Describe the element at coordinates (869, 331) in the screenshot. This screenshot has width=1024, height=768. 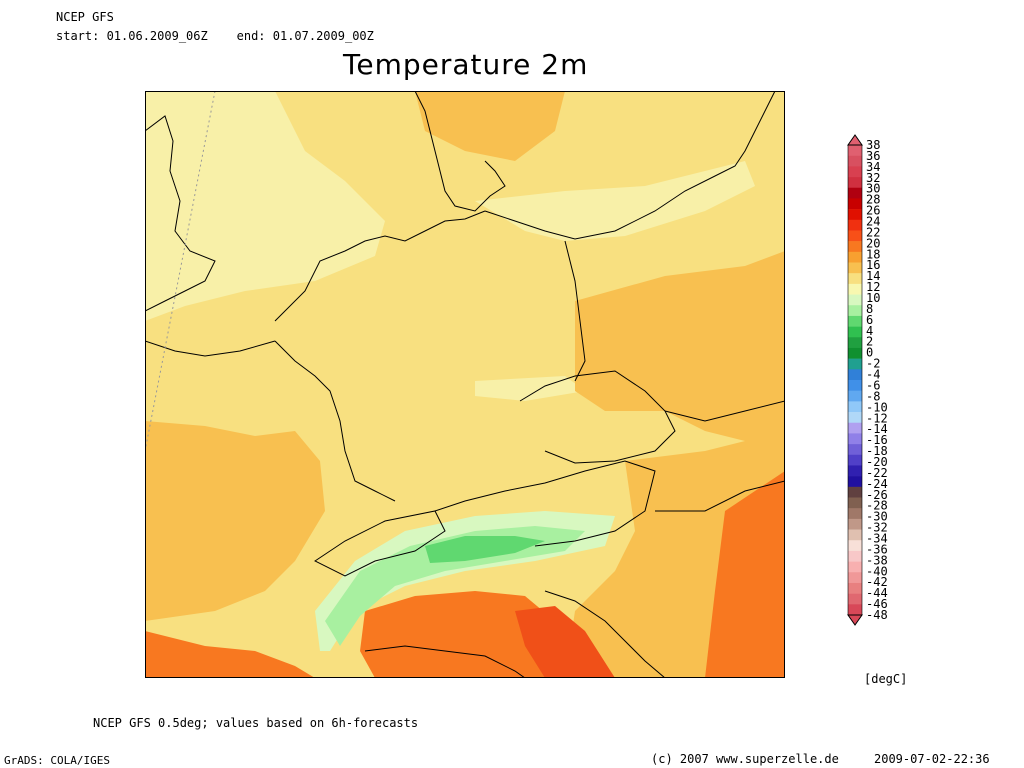
I see `colorbar-label: 4` at that location.